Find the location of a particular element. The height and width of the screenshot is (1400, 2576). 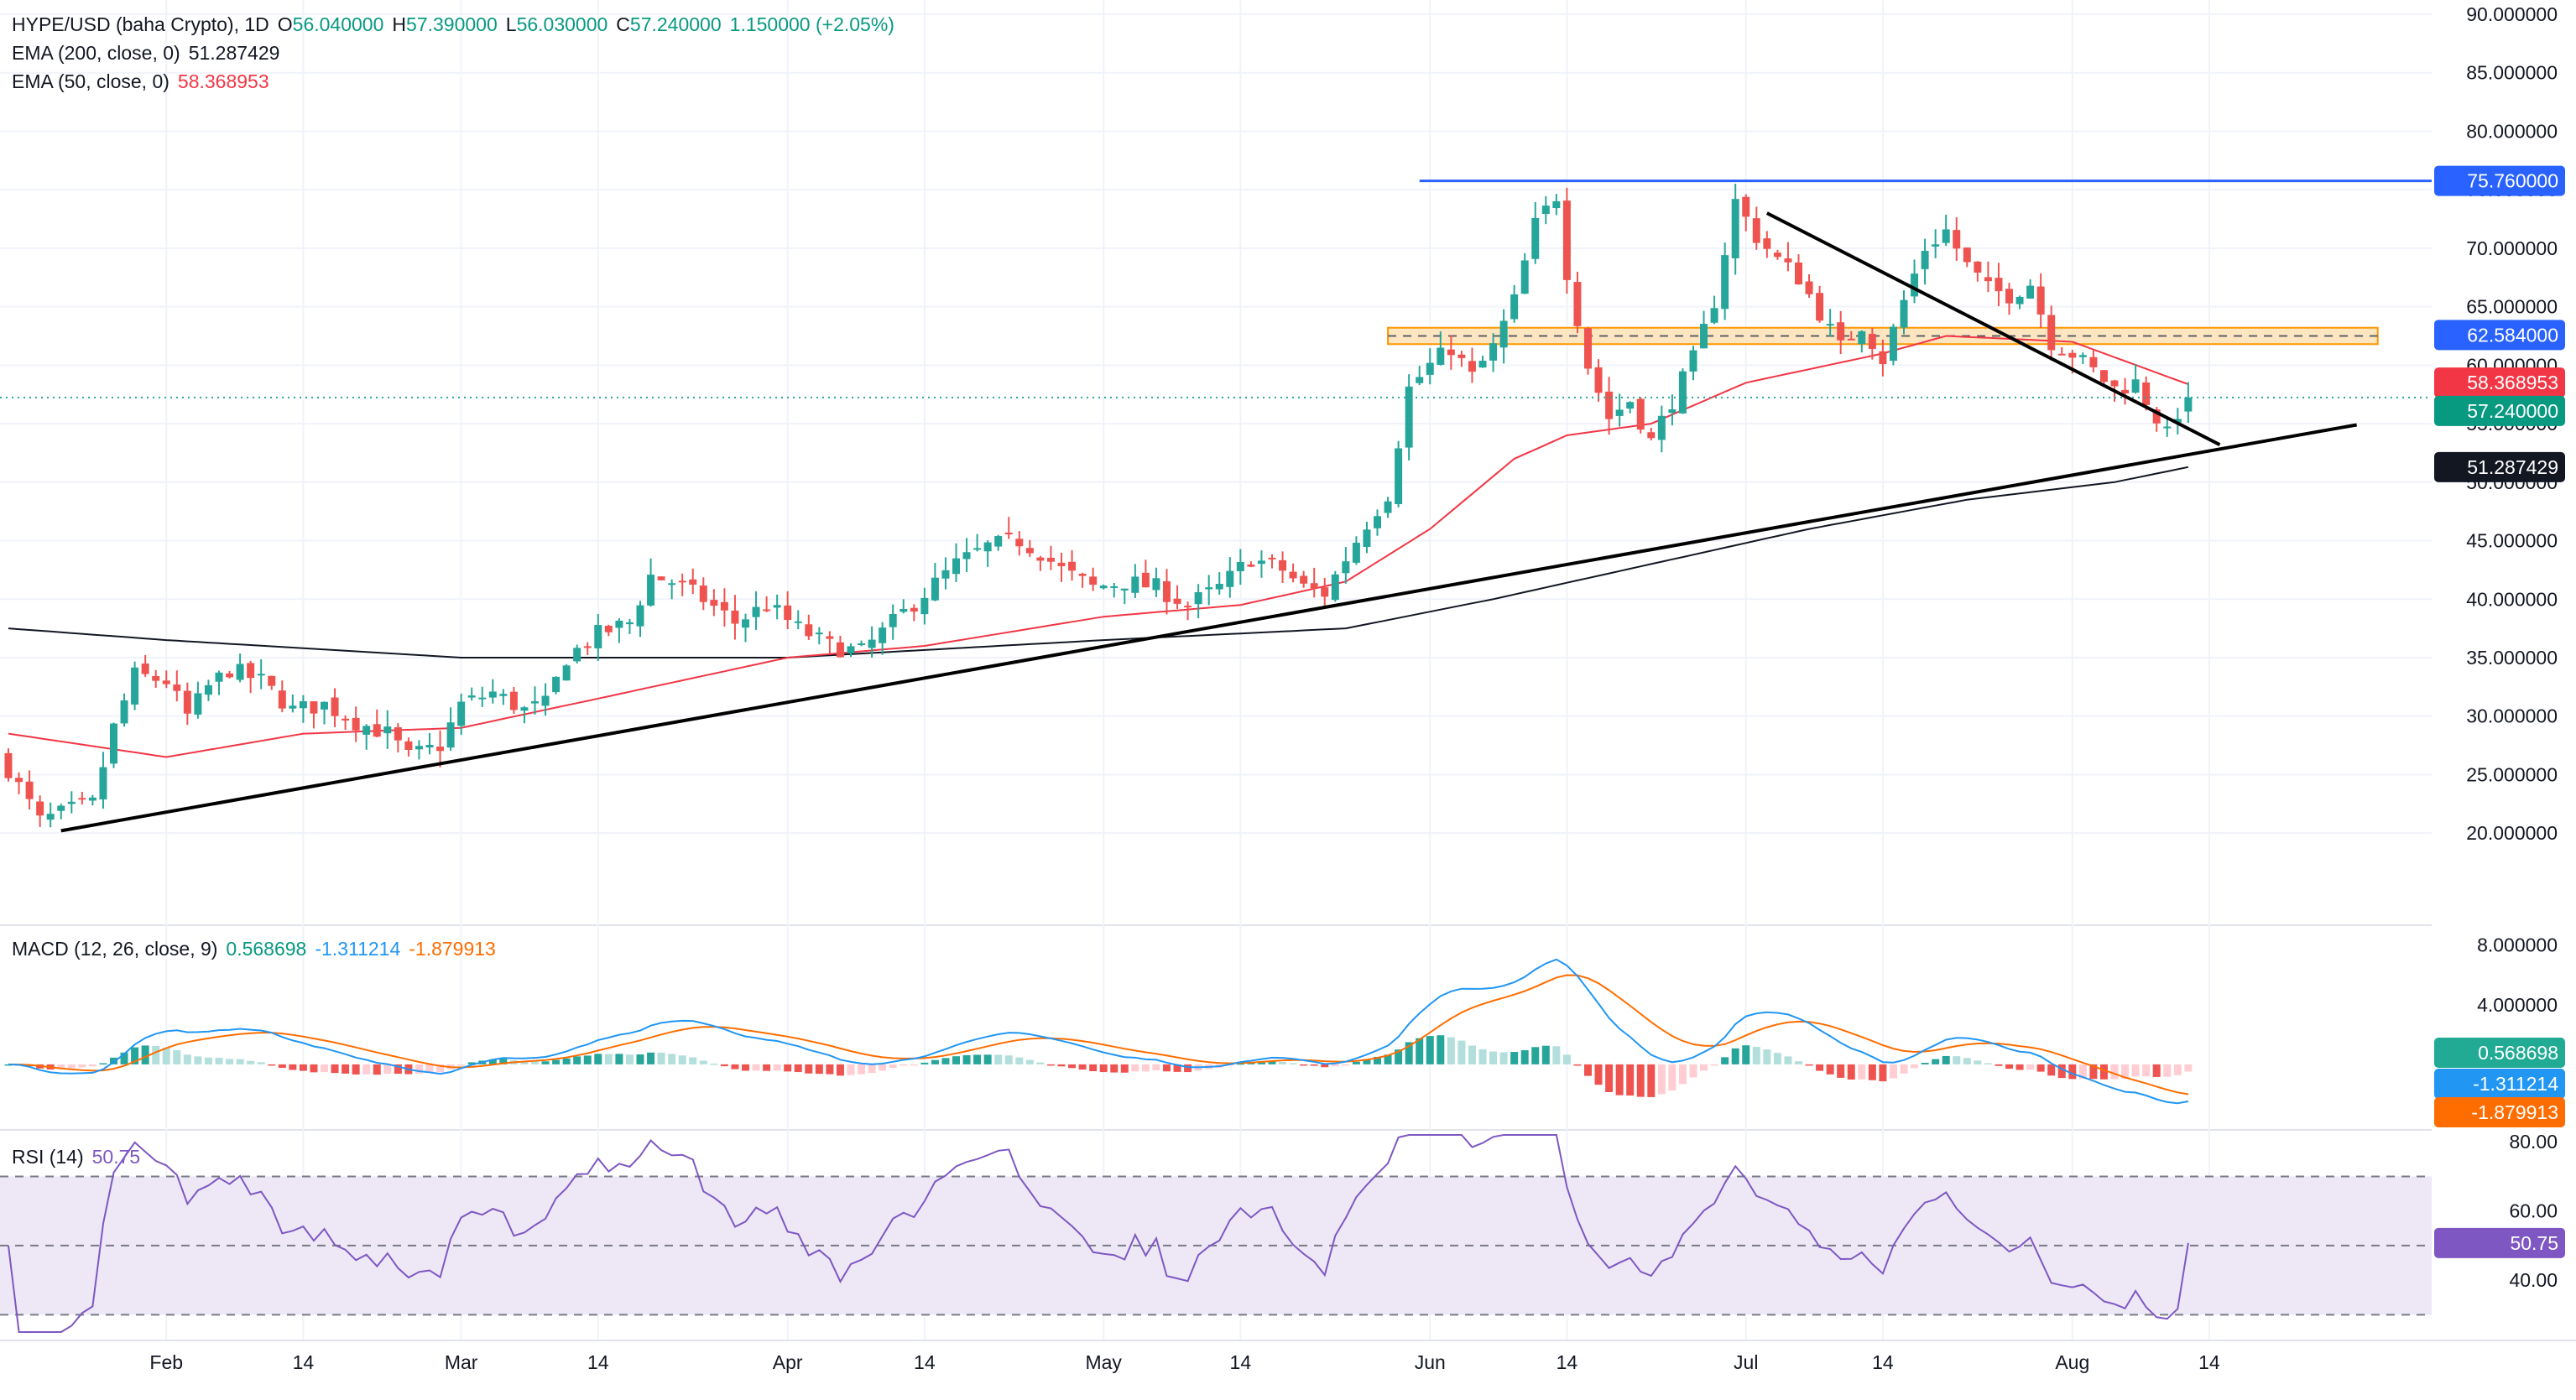

macd-badge: -1.311214 is located at coordinates (2499, 1084).